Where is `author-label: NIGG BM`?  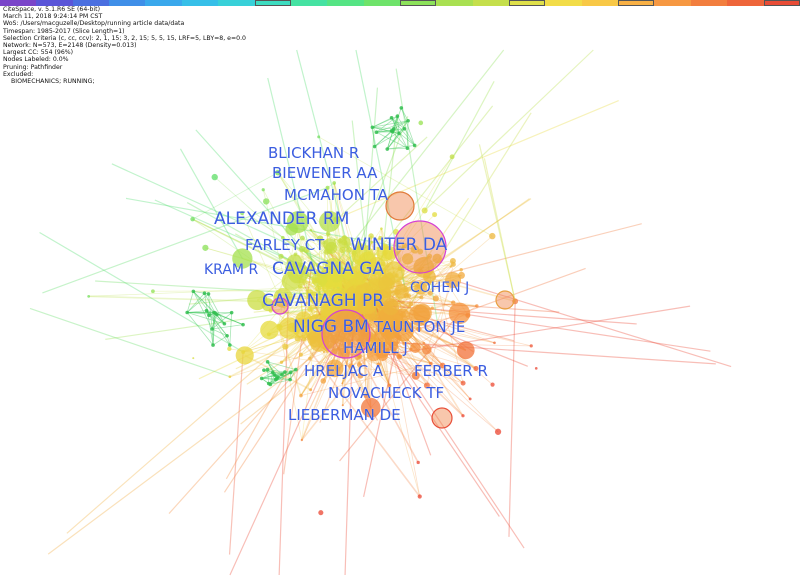
author-label: NIGG BM is located at coordinates (331, 327).